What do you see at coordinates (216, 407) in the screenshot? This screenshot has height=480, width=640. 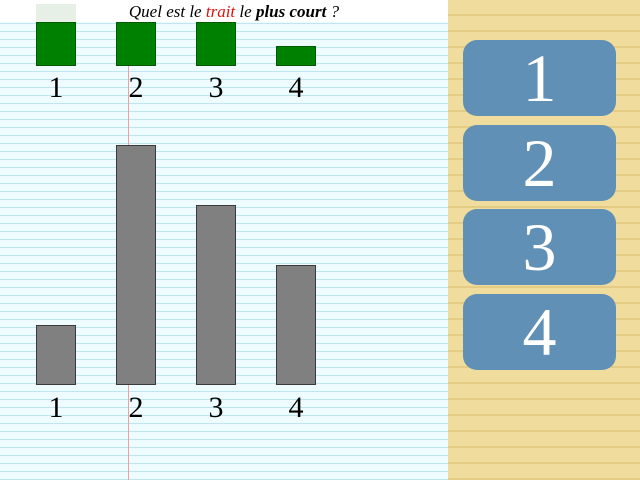 I see `bar-label-3: 3` at bounding box center [216, 407].